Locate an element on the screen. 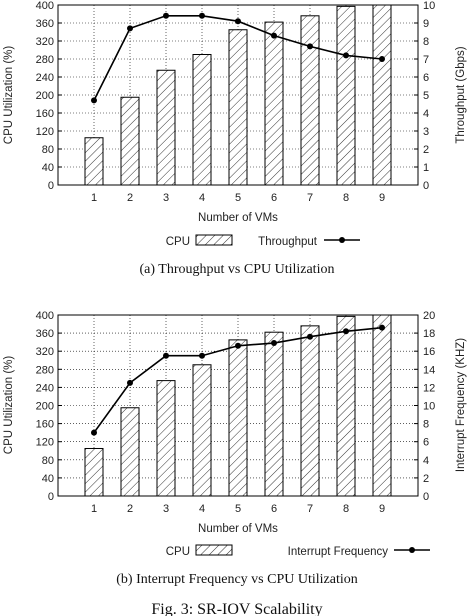 This screenshot has width=474, height=616. x-axis-label-a: Number of VMs is located at coordinates (238, 218).